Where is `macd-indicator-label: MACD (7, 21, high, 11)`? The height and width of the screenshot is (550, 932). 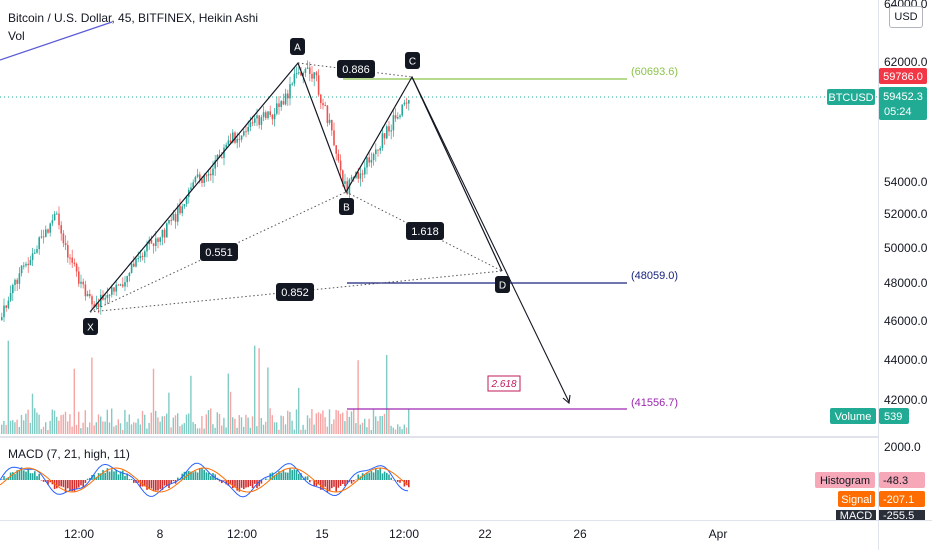
macd-indicator-label: MACD (7, 21, high, 11) is located at coordinates (69, 454).